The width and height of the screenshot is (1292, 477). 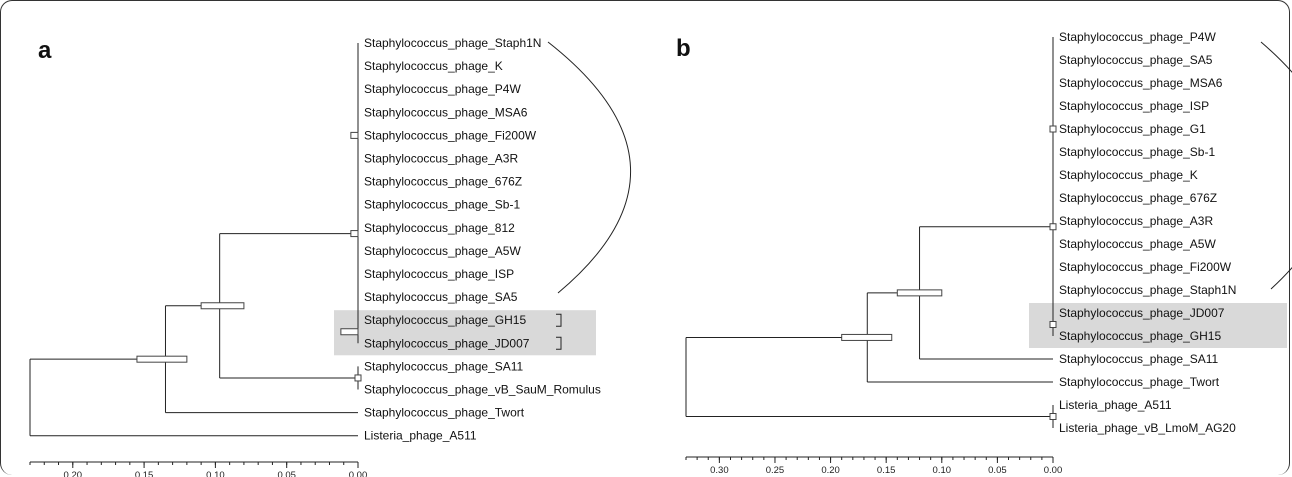 What do you see at coordinates (1147, 428) in the screenshot?
I see `leaf-label: Listeria_phage_vB_LmoM_AG20` at bounding box center [1147, 428].